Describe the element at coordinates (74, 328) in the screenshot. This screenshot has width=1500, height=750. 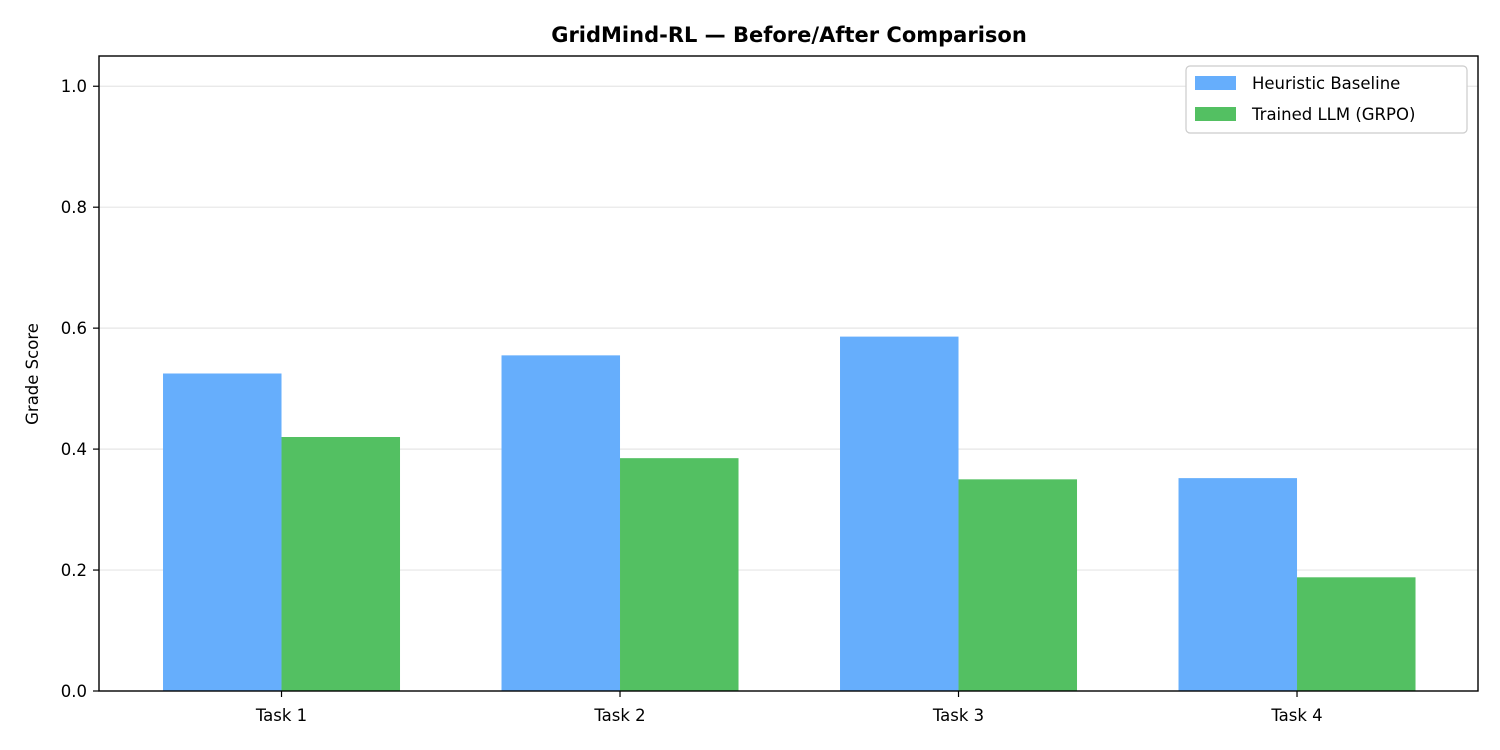
I see `y-tick-label: 0.6` at that location.